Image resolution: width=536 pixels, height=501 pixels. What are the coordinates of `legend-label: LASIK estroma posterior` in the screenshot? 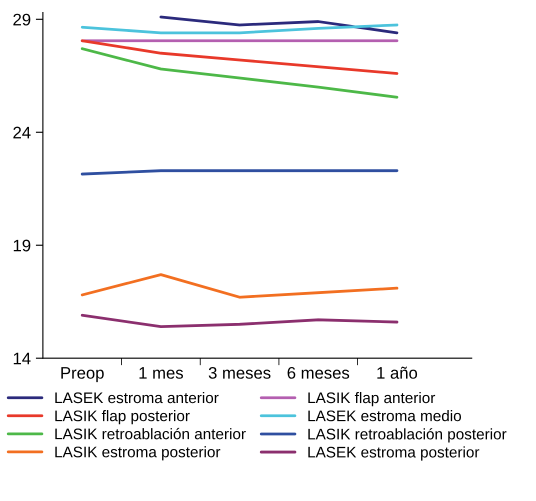 It's located at (137, 453).